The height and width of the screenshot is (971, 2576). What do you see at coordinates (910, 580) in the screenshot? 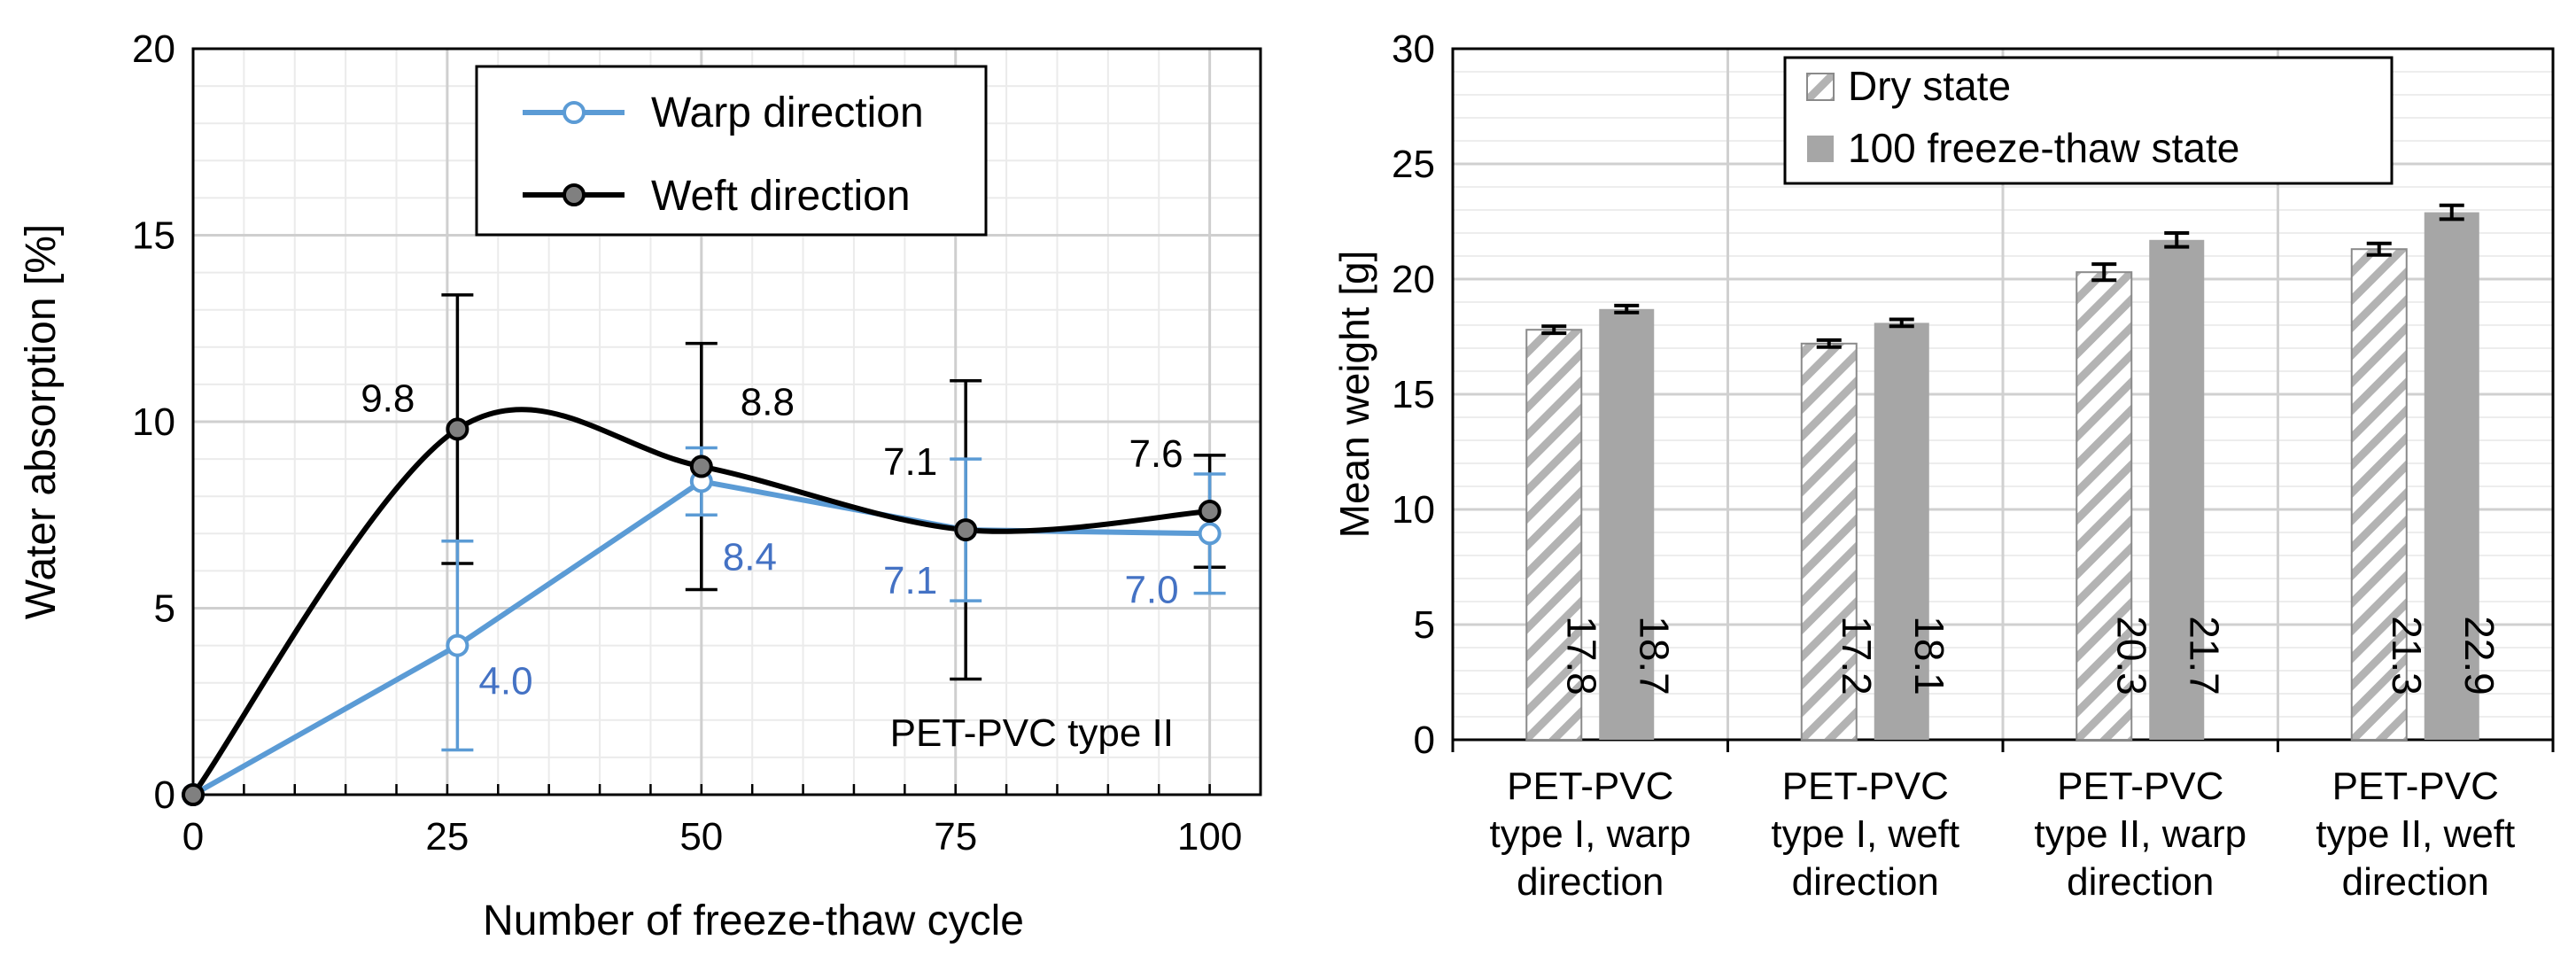
I see `warp-data-label: 7.1` at bounding box center [910, 580].